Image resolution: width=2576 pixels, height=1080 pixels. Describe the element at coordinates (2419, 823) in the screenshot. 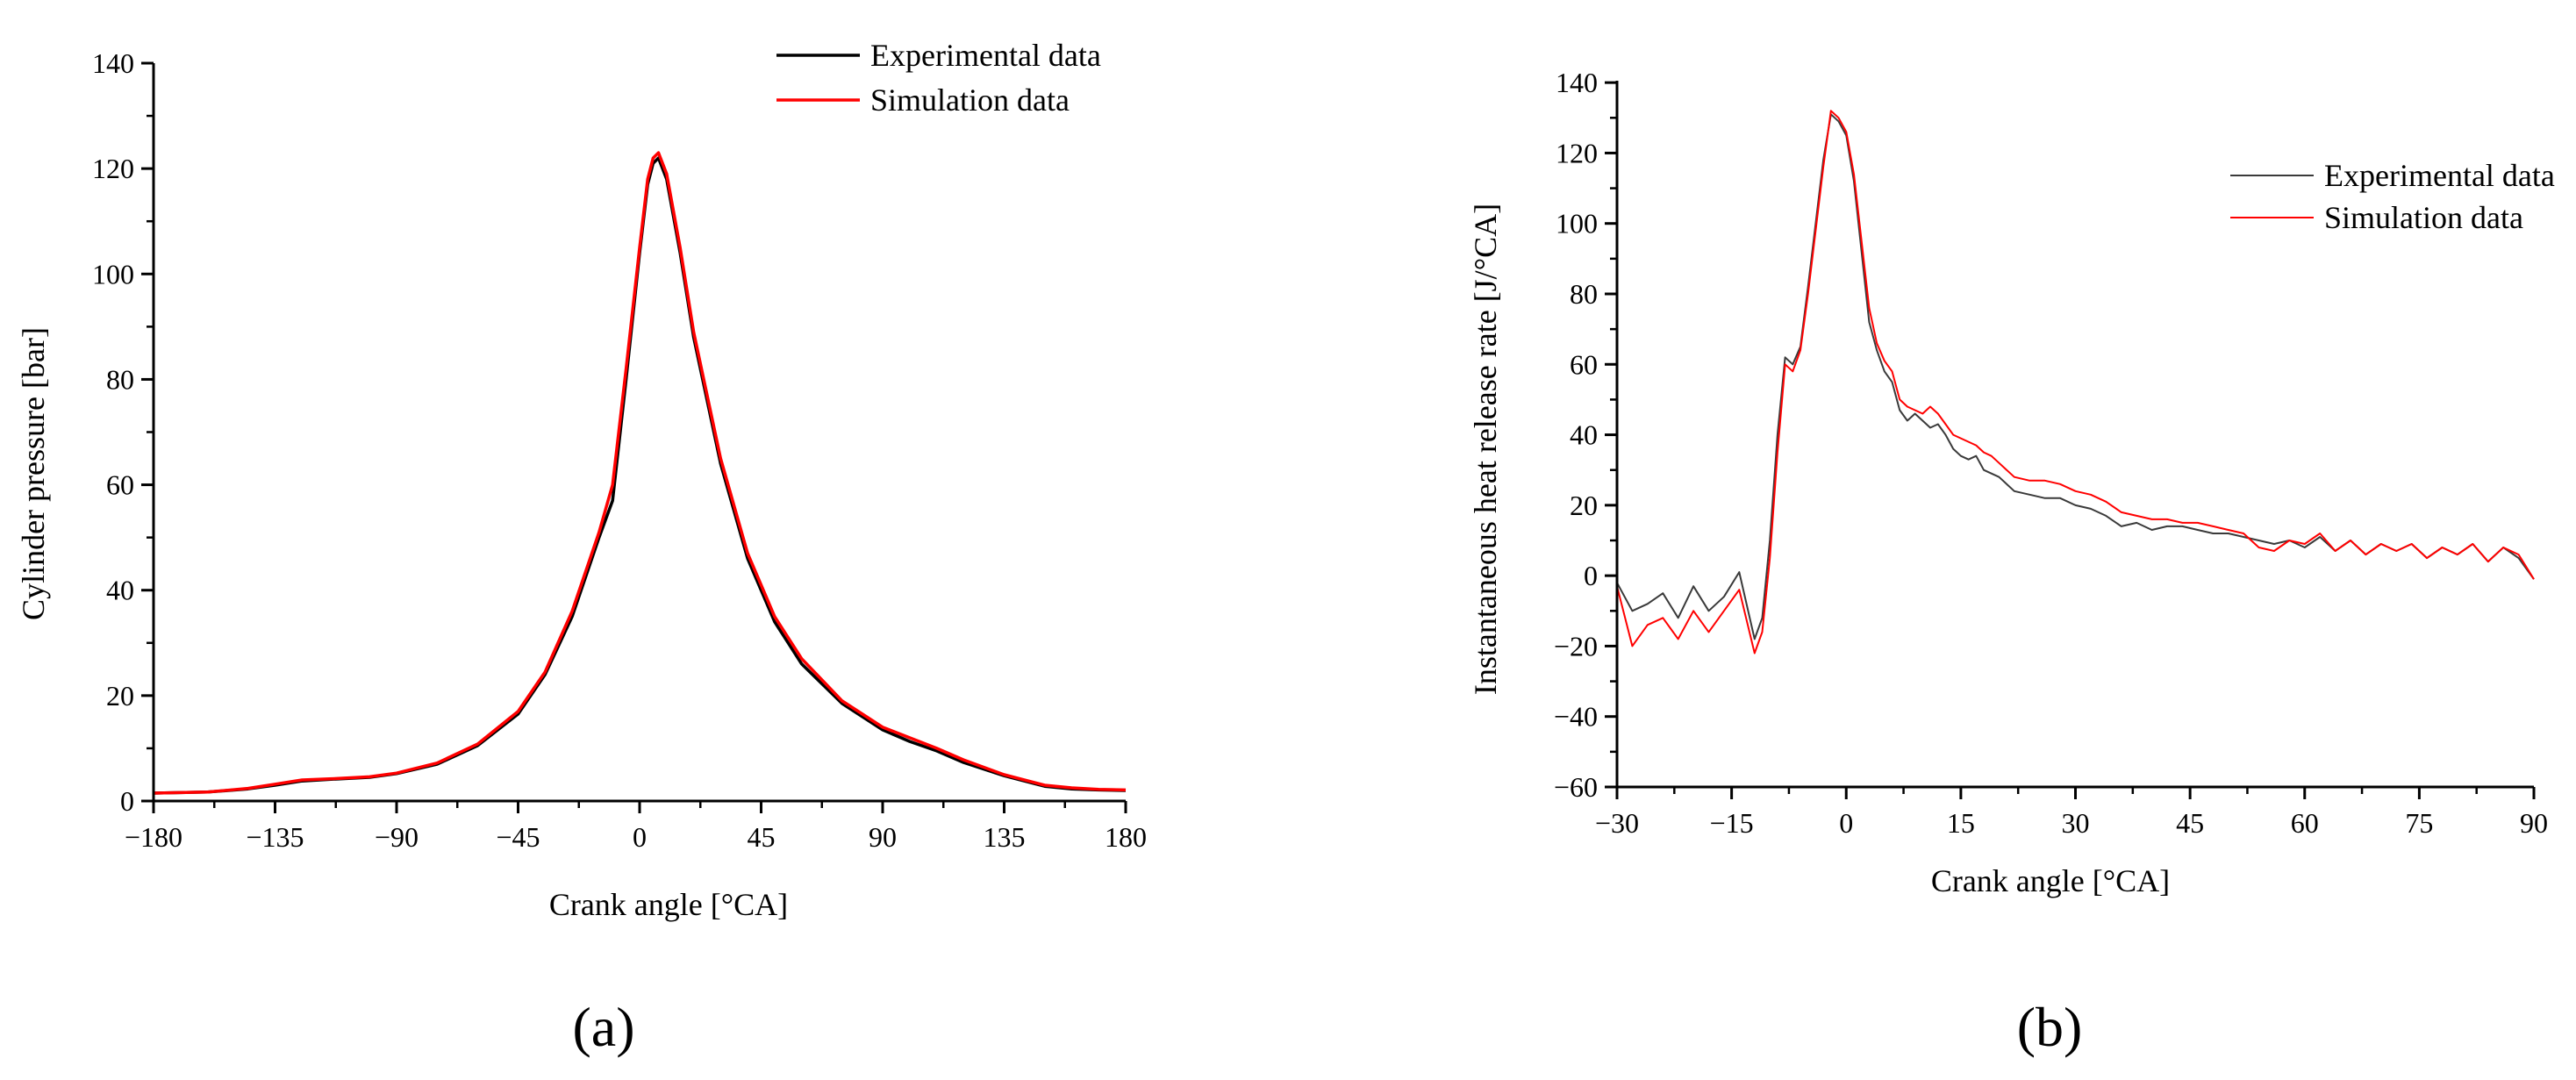

I see `x-tick-label: 75` at that location.